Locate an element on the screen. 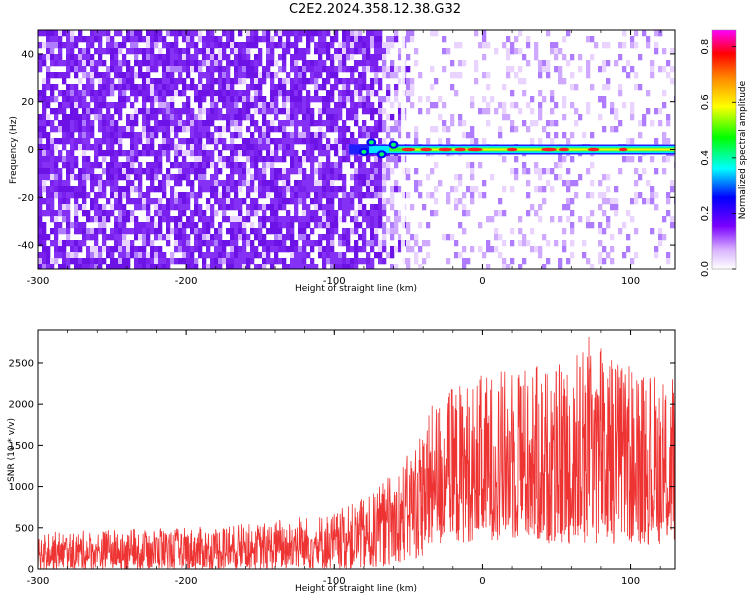 This screenshot has width=750, height=600. snr-y-tick-label: 1000 is located at coordinates (21, 487).